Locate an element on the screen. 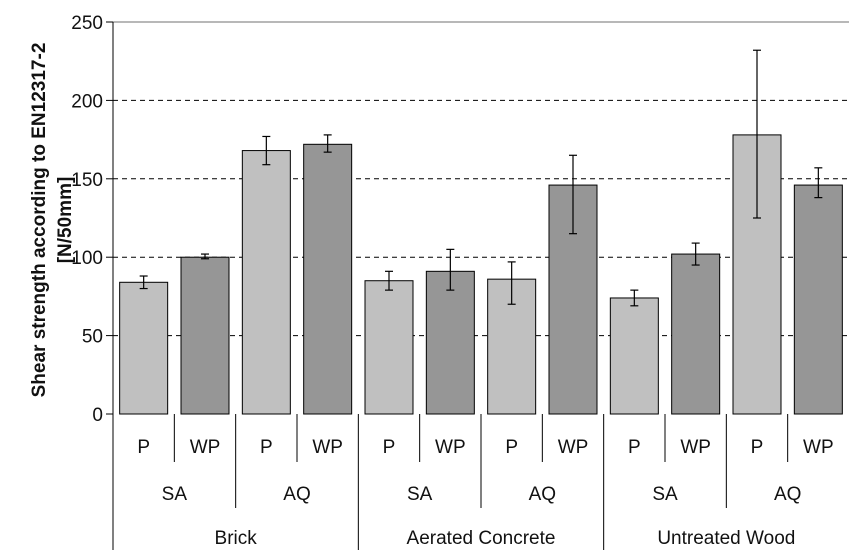  y-tick-label: 50 is located at coordinates (92, 337).